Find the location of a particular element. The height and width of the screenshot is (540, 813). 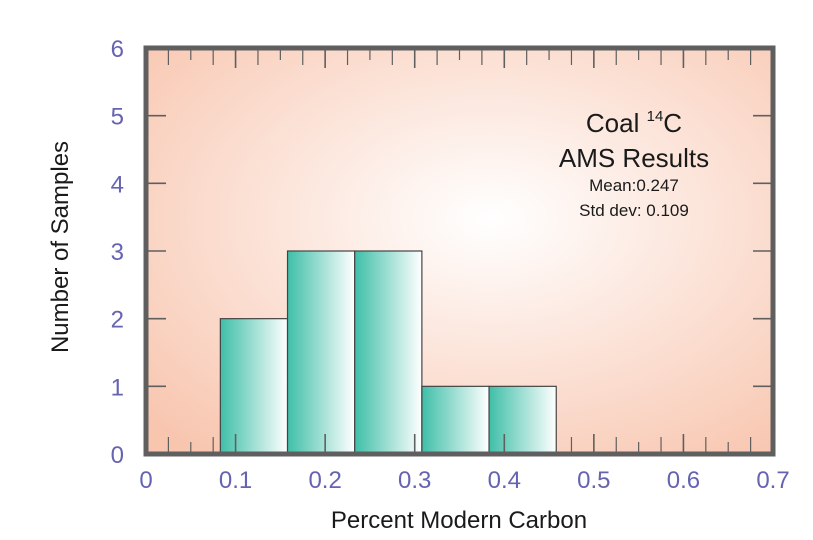

annotation-subtitle: AMS Results is located at coordinates (634, 158).